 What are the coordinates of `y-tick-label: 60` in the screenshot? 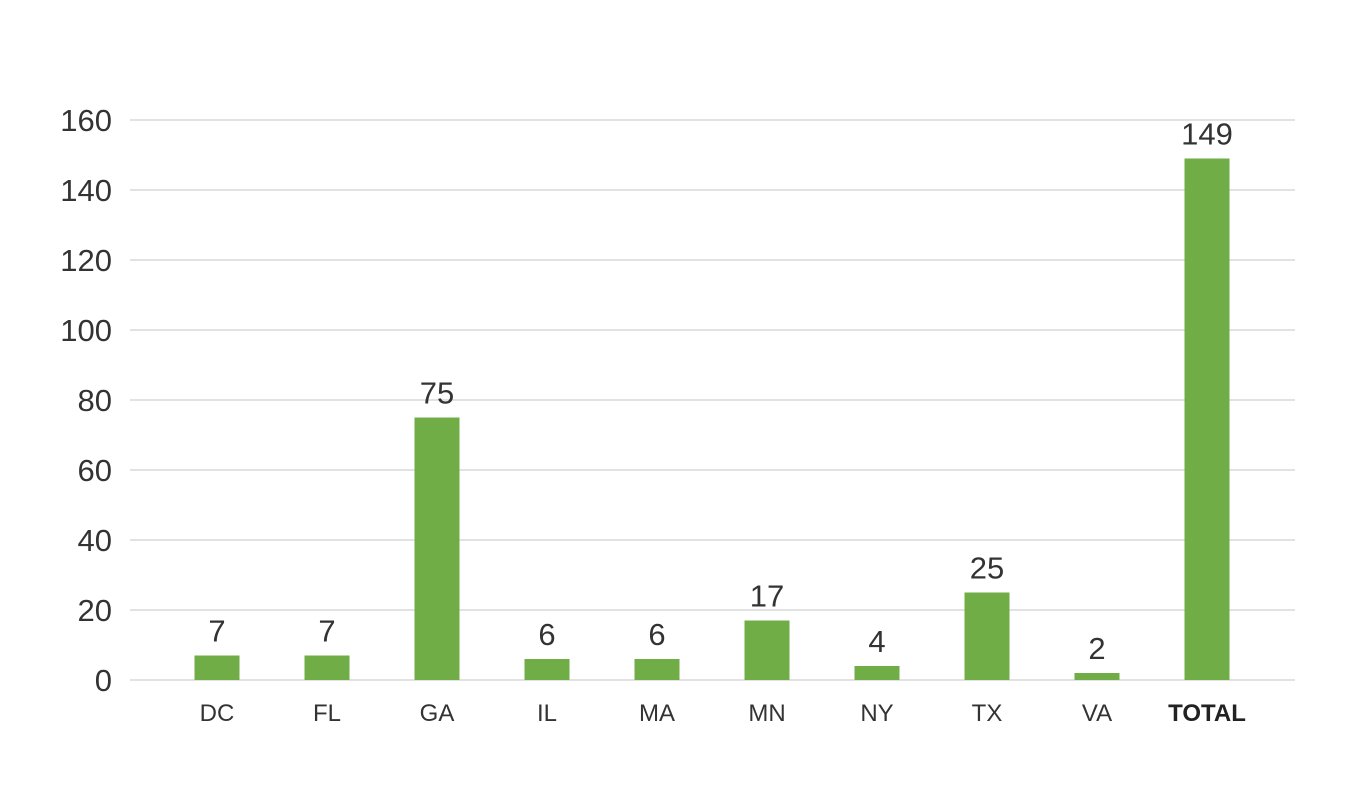 It's located at (95, 470).